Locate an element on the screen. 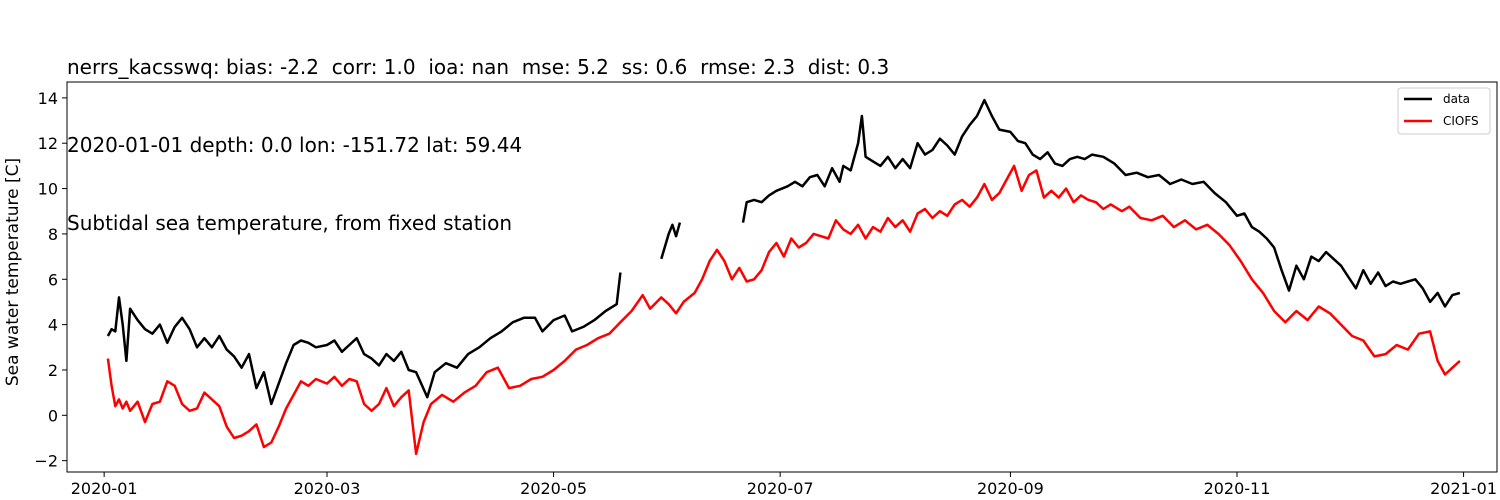 Image resolution: width=1500 pixels, height=500 pixels. y-tick-label: 14 is located at coordinates (48, 98).